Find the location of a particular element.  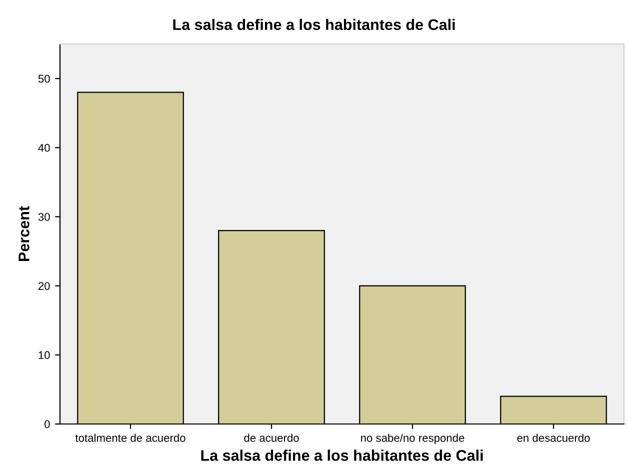

chart-title: La salsa define a los habitantes de Cali is located at coordinates (314, 24).